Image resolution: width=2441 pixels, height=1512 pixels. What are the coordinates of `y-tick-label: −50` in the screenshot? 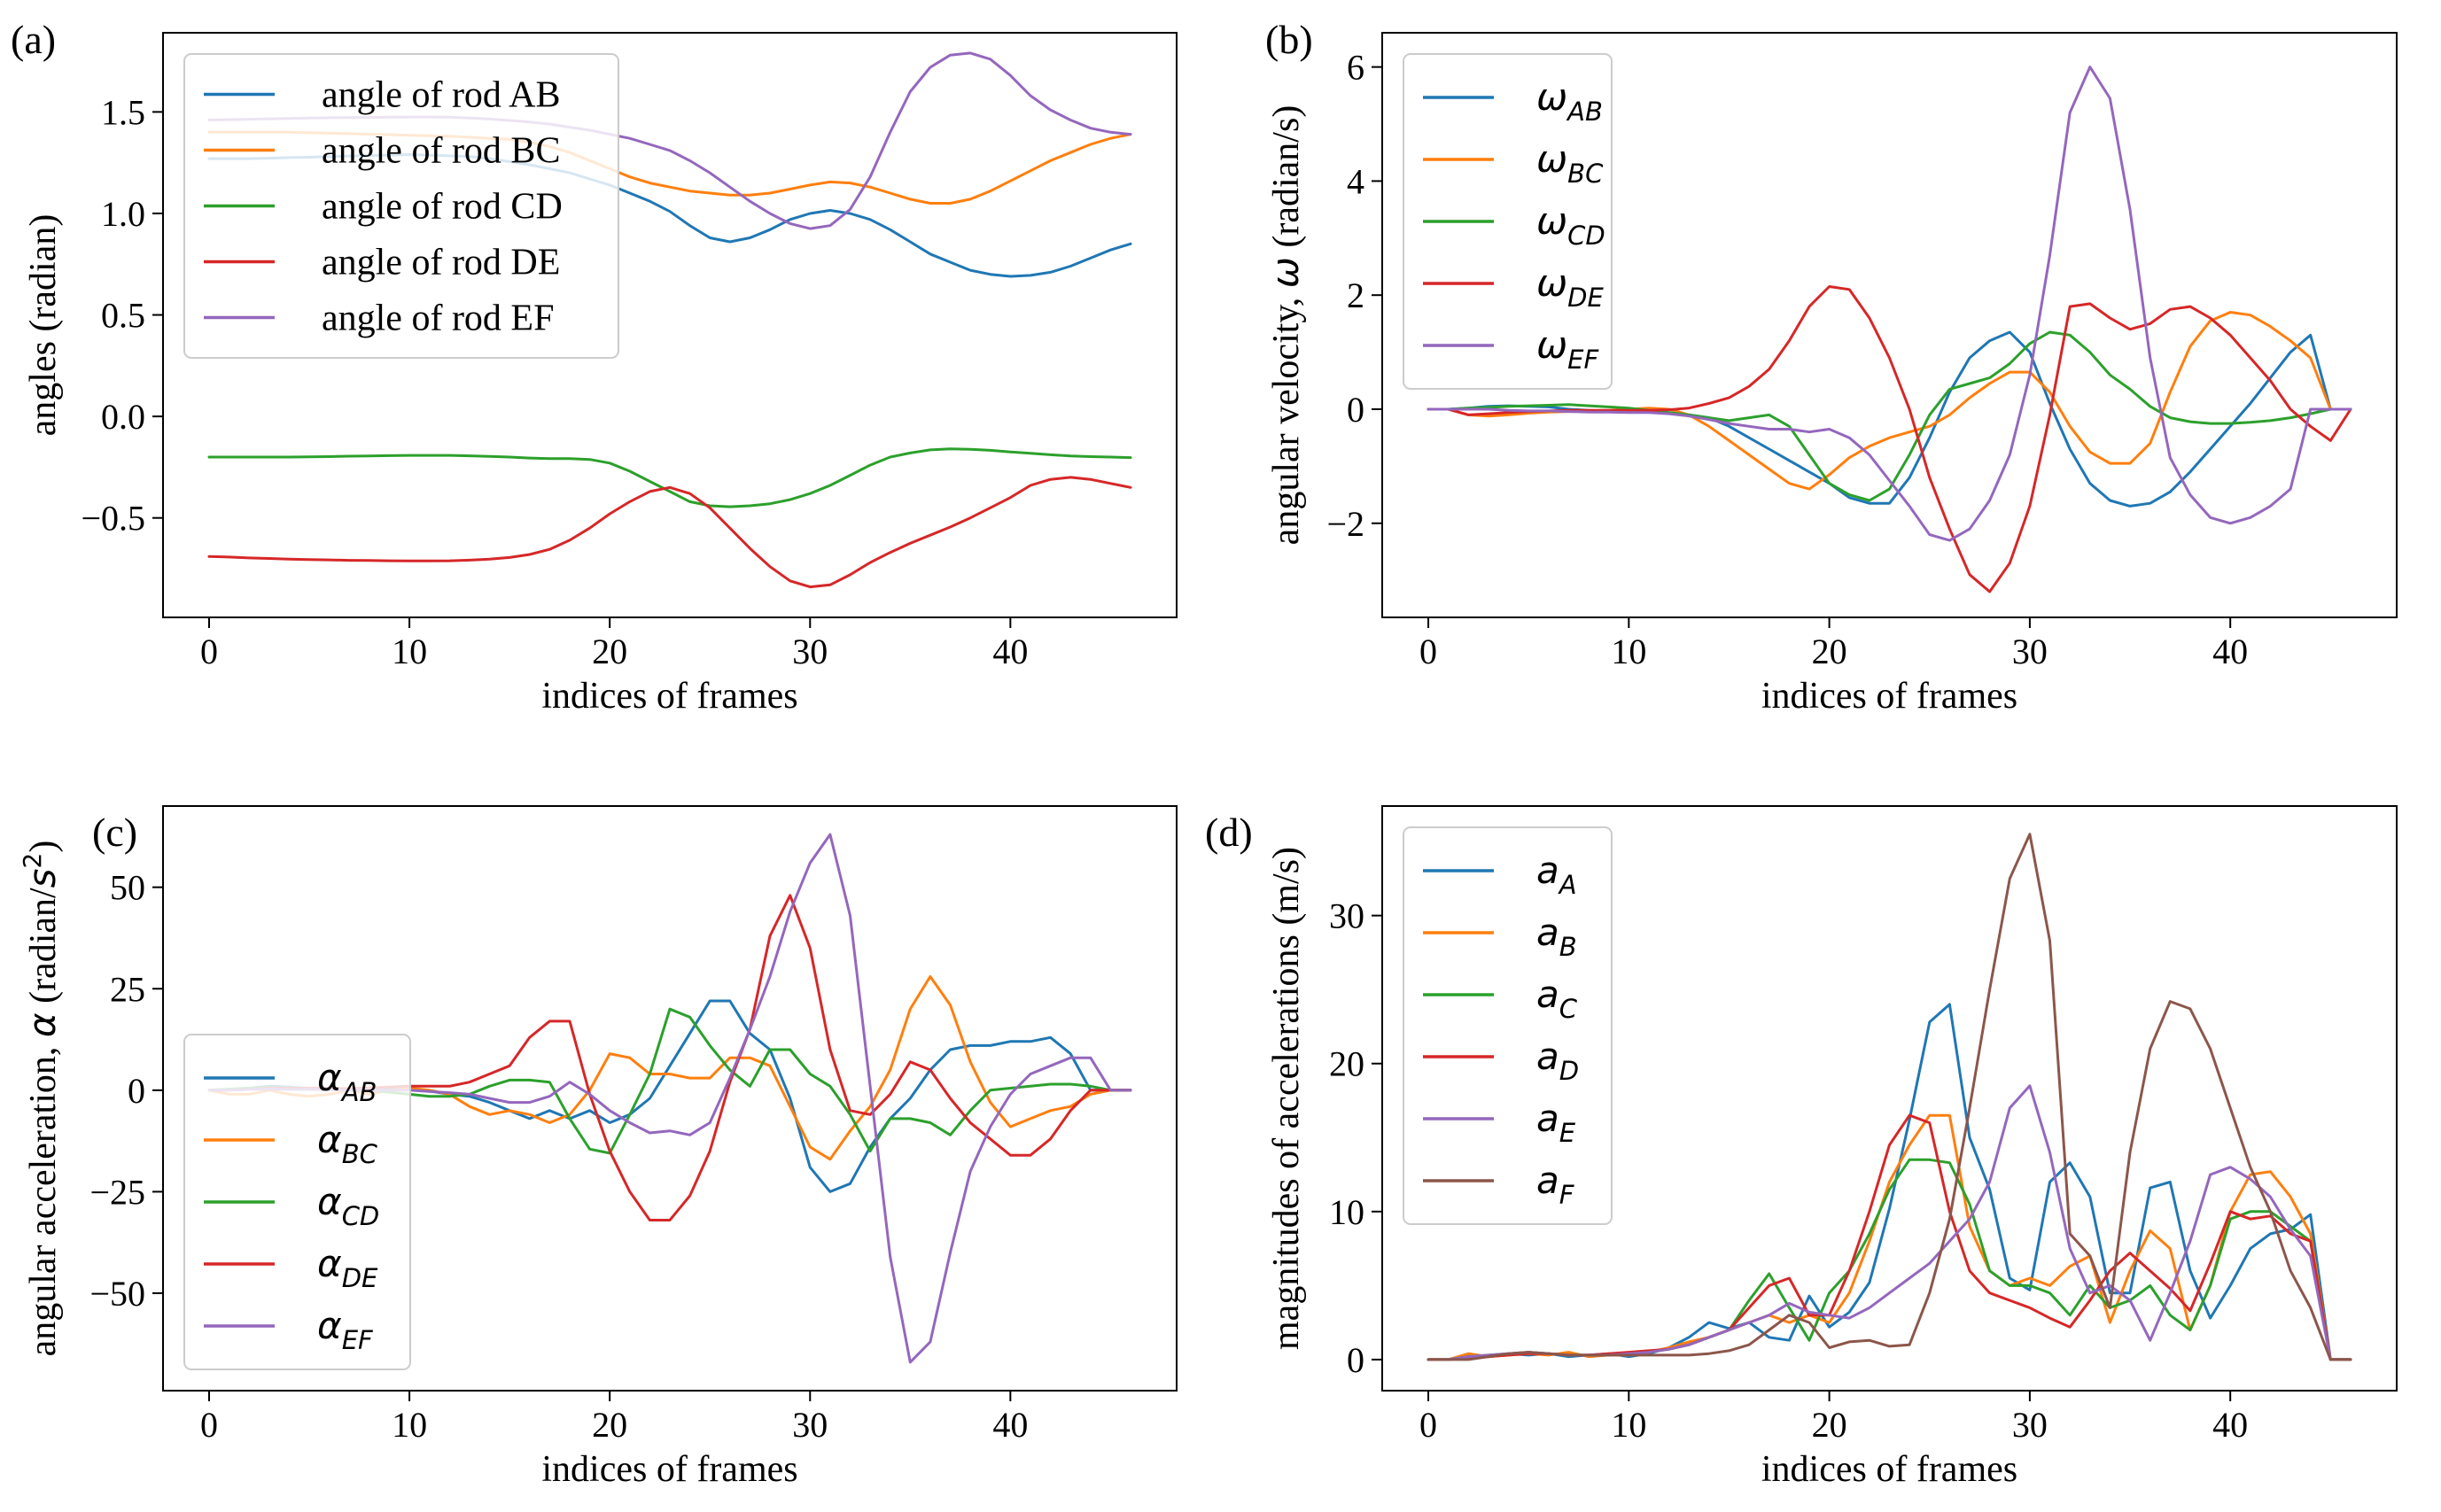 It's located at (117, 1294).